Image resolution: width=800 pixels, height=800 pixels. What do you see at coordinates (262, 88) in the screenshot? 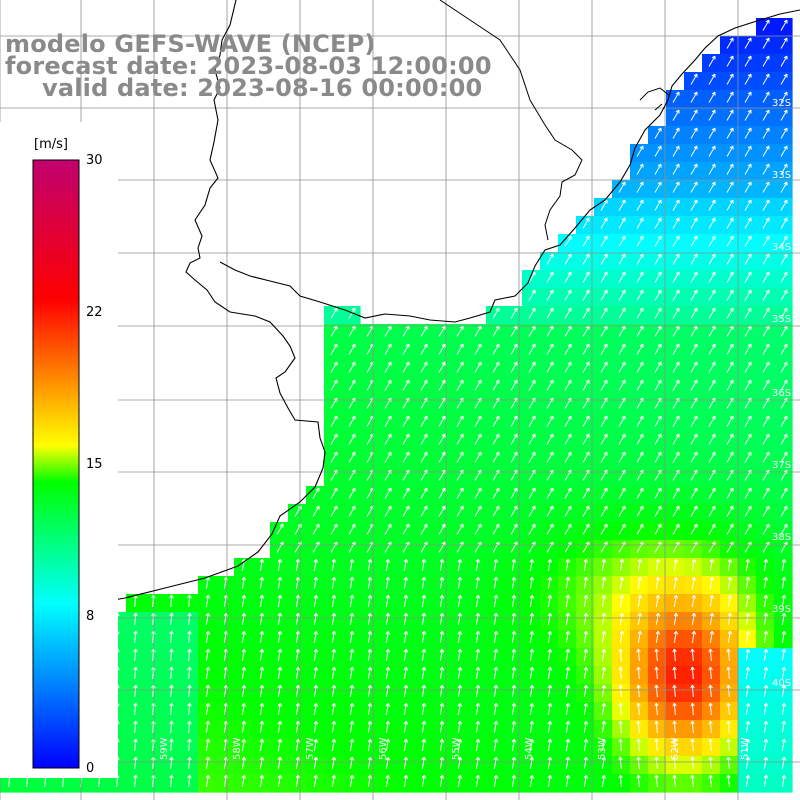
I see `valid-date: valid date: 2023-08-16 00:00:00` at bounding box center [262, 88].